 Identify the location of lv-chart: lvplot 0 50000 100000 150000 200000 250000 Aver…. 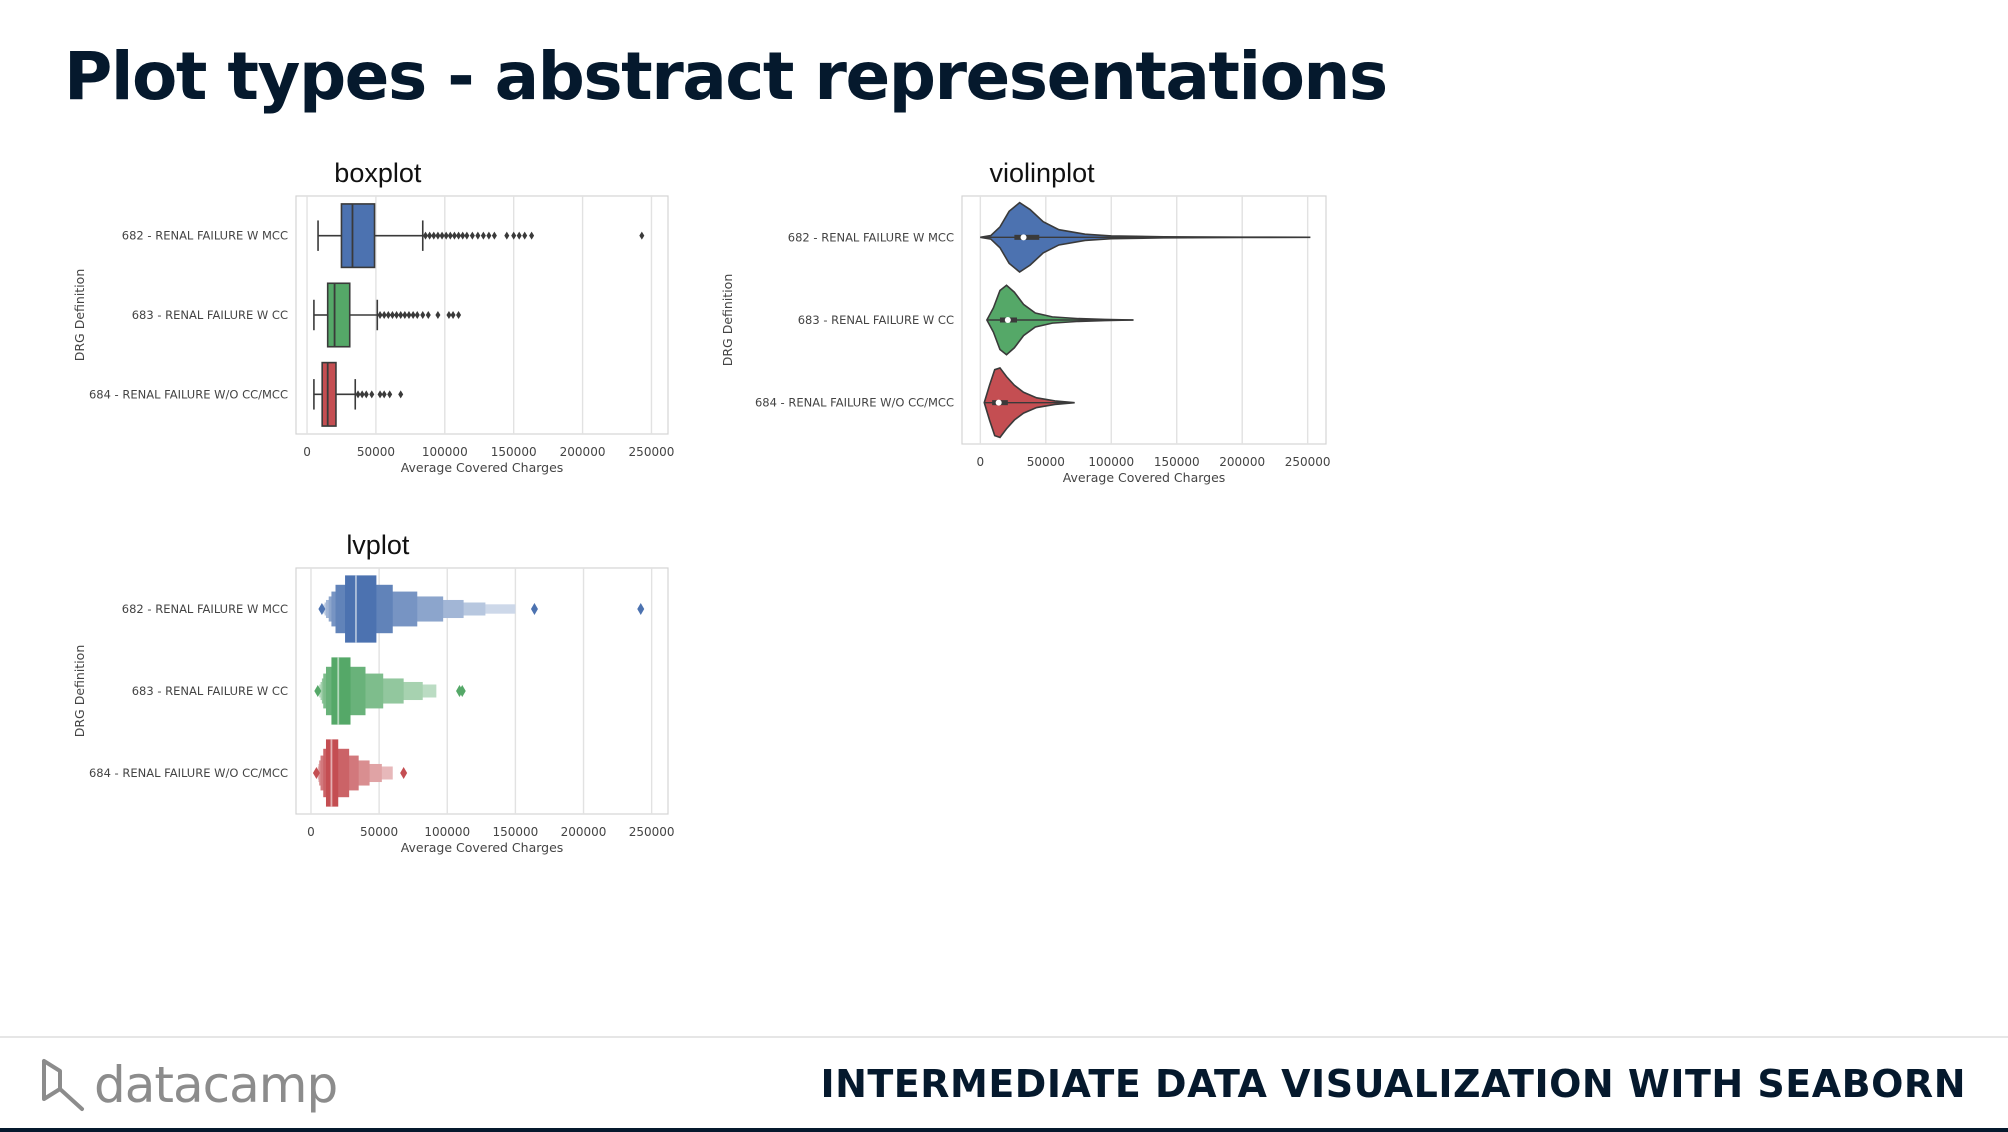
(373, 692).